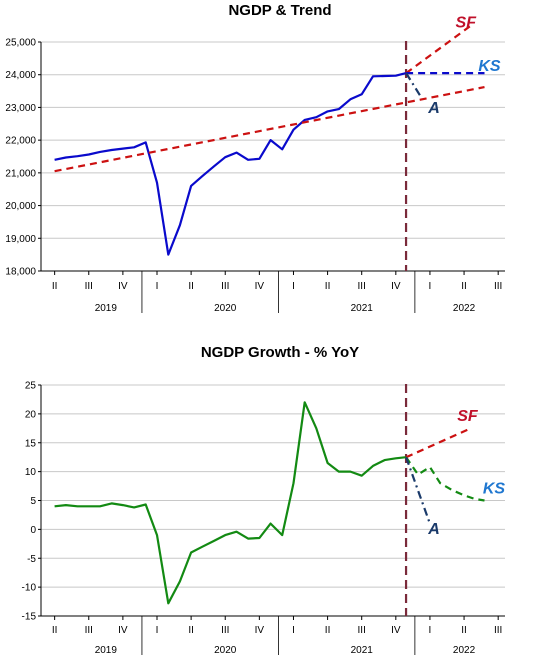 The width and height of the screenshot is (536, 657). I want to click on chart-title: NGDP Growth - % YoY, so click(280, 352).